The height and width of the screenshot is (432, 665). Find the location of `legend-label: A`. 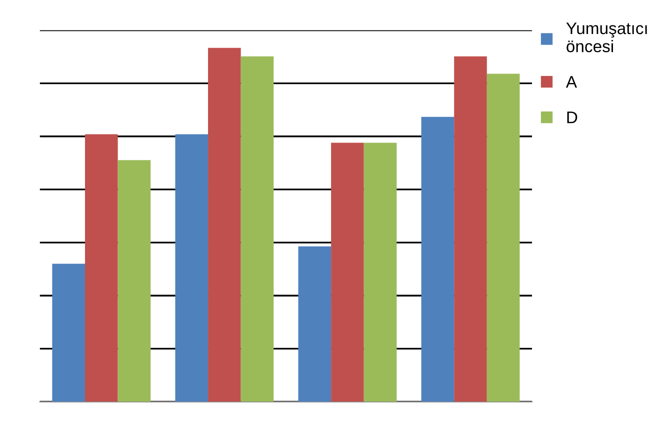

legend-label: A is located at coordinates (571, 82).